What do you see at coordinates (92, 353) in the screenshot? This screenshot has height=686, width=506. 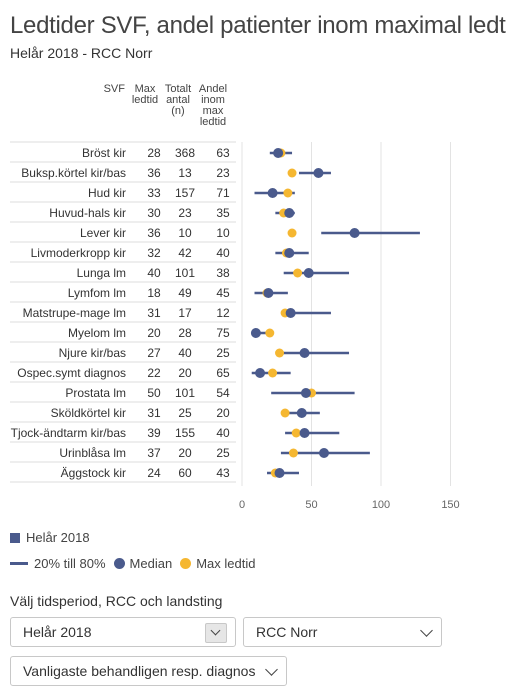 I see `row-svf-label: Njure kir/bas` at bounding box center [92, 353].